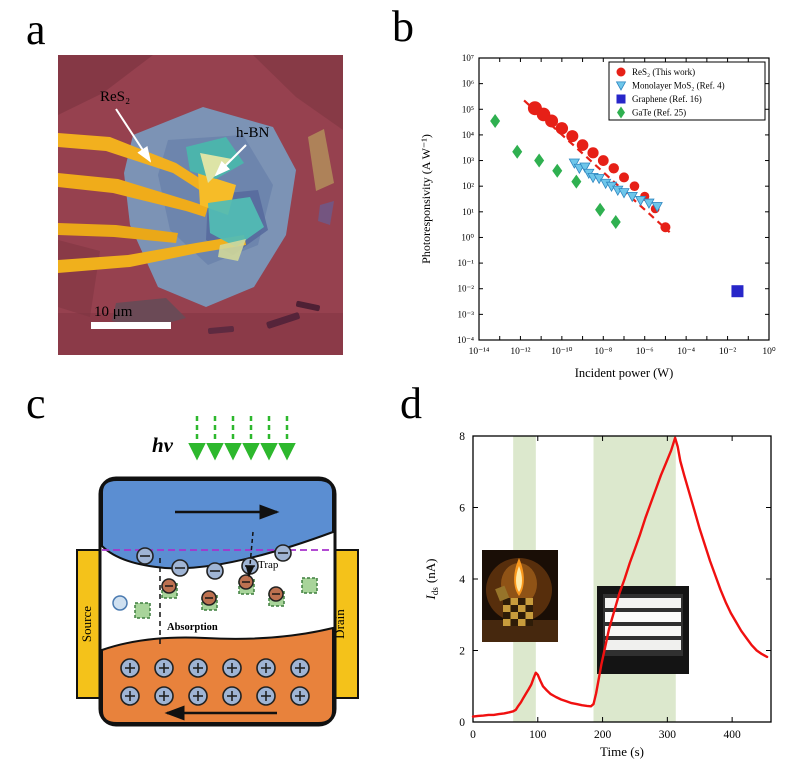  Describe the element at coordinates (411, 403) in the screenshot. I see `panel-label-d: d` at that location.